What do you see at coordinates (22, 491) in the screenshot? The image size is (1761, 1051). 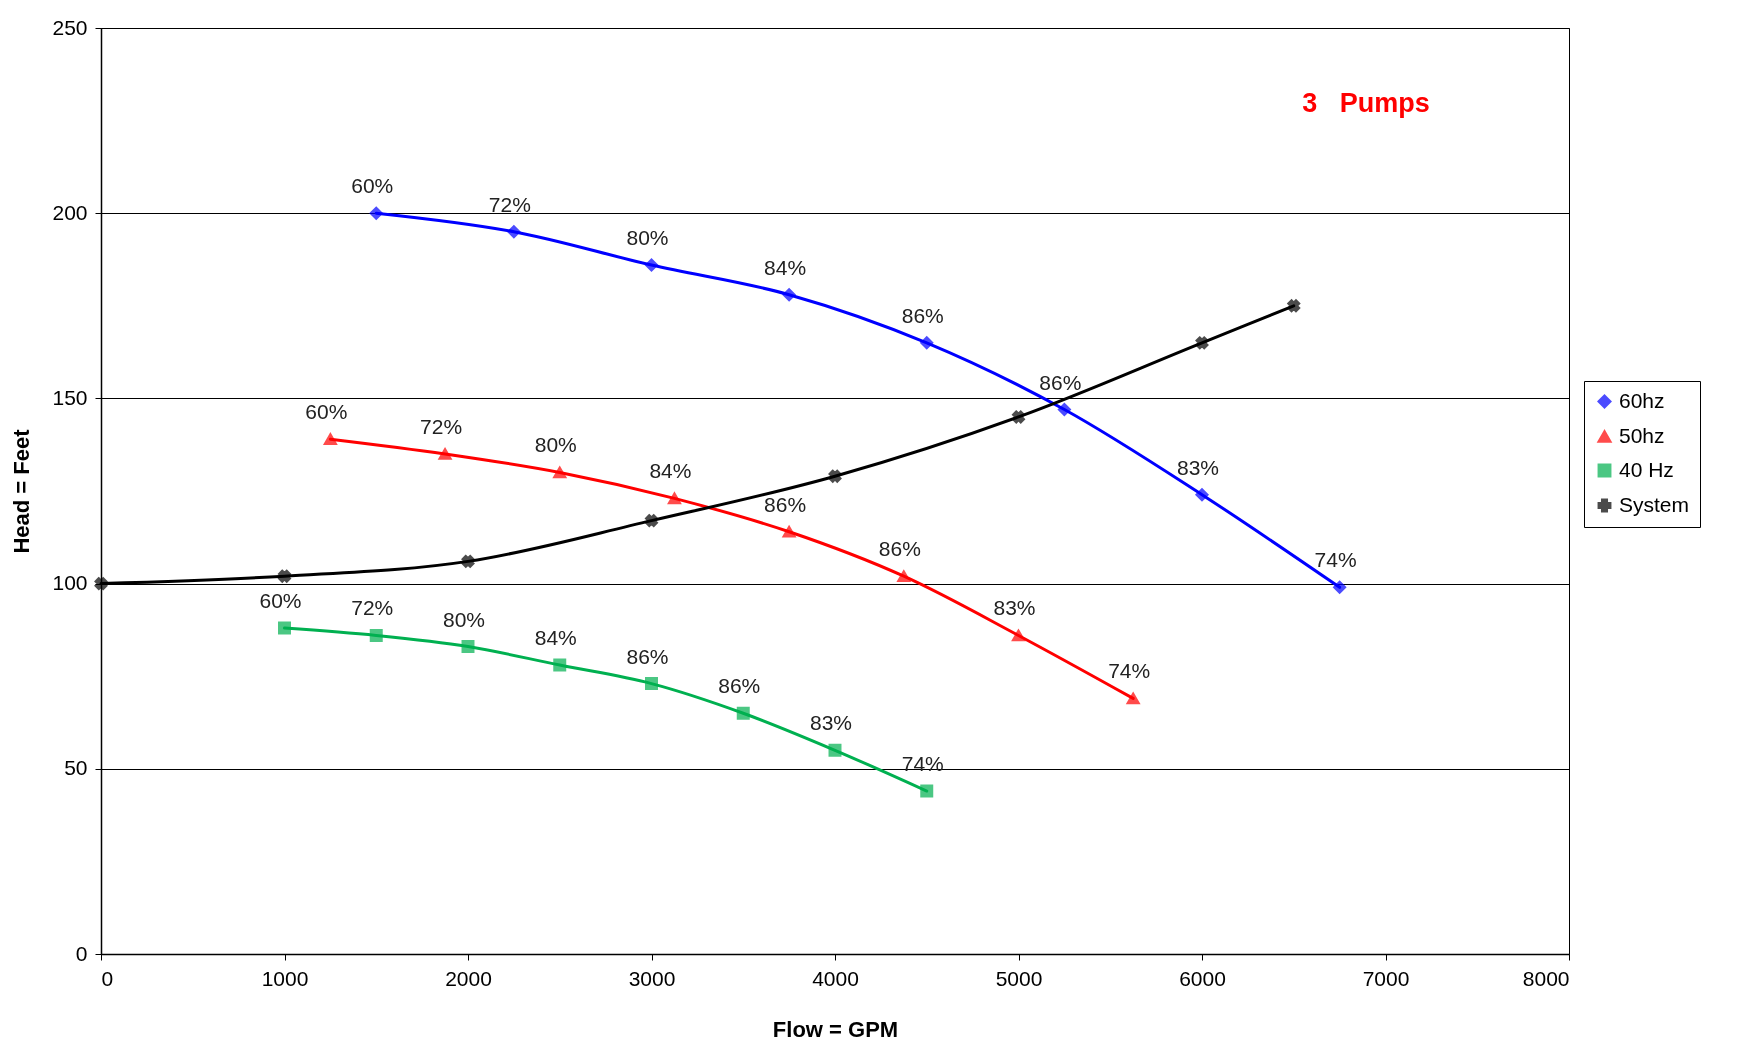 I see `y-axis-title: Head = Feet` at bounding box center [22, 491].